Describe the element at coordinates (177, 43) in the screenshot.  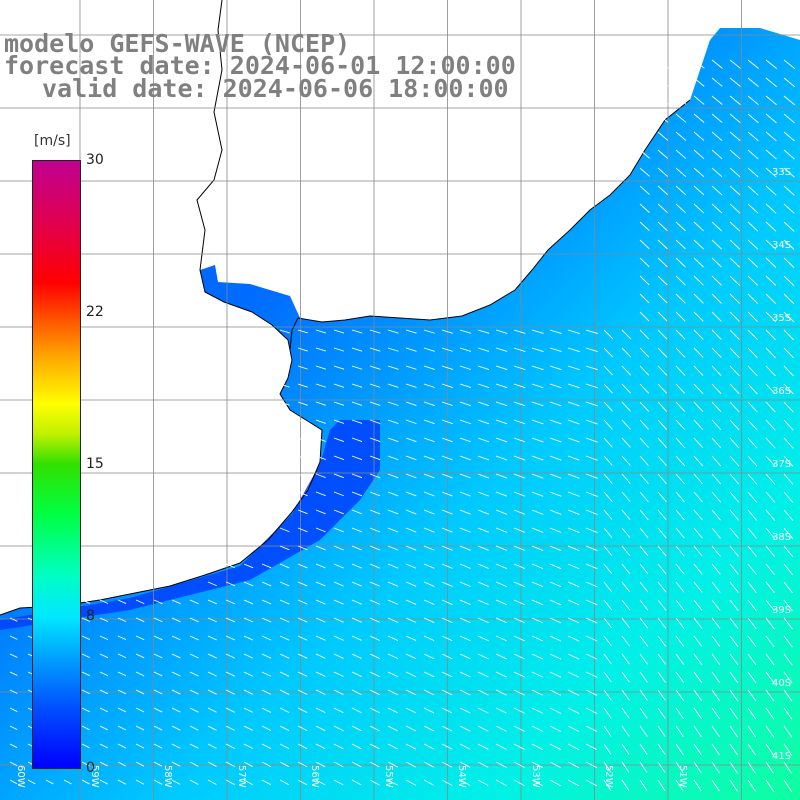
I see `title-model: modelo GEFS-WAVE (NCEP)` at that location.